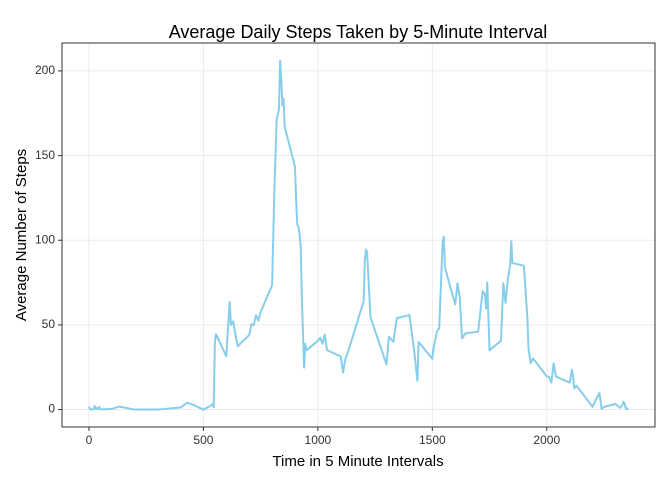  I want to click on x-tick-label: 2000, so click(546, 440).